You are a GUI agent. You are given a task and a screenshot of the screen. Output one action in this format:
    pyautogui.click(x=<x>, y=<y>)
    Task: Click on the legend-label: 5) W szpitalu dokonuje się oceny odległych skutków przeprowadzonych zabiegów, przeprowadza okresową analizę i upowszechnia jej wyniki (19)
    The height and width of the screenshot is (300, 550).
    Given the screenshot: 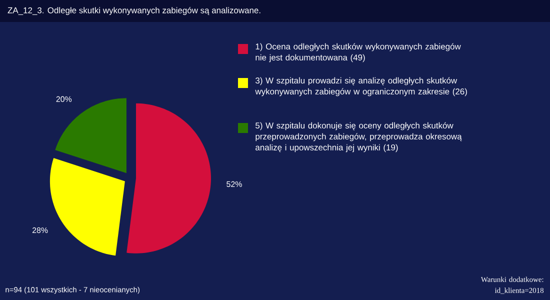 What is the action you would take?
    pyautogui.click(x=359, y=137)
    